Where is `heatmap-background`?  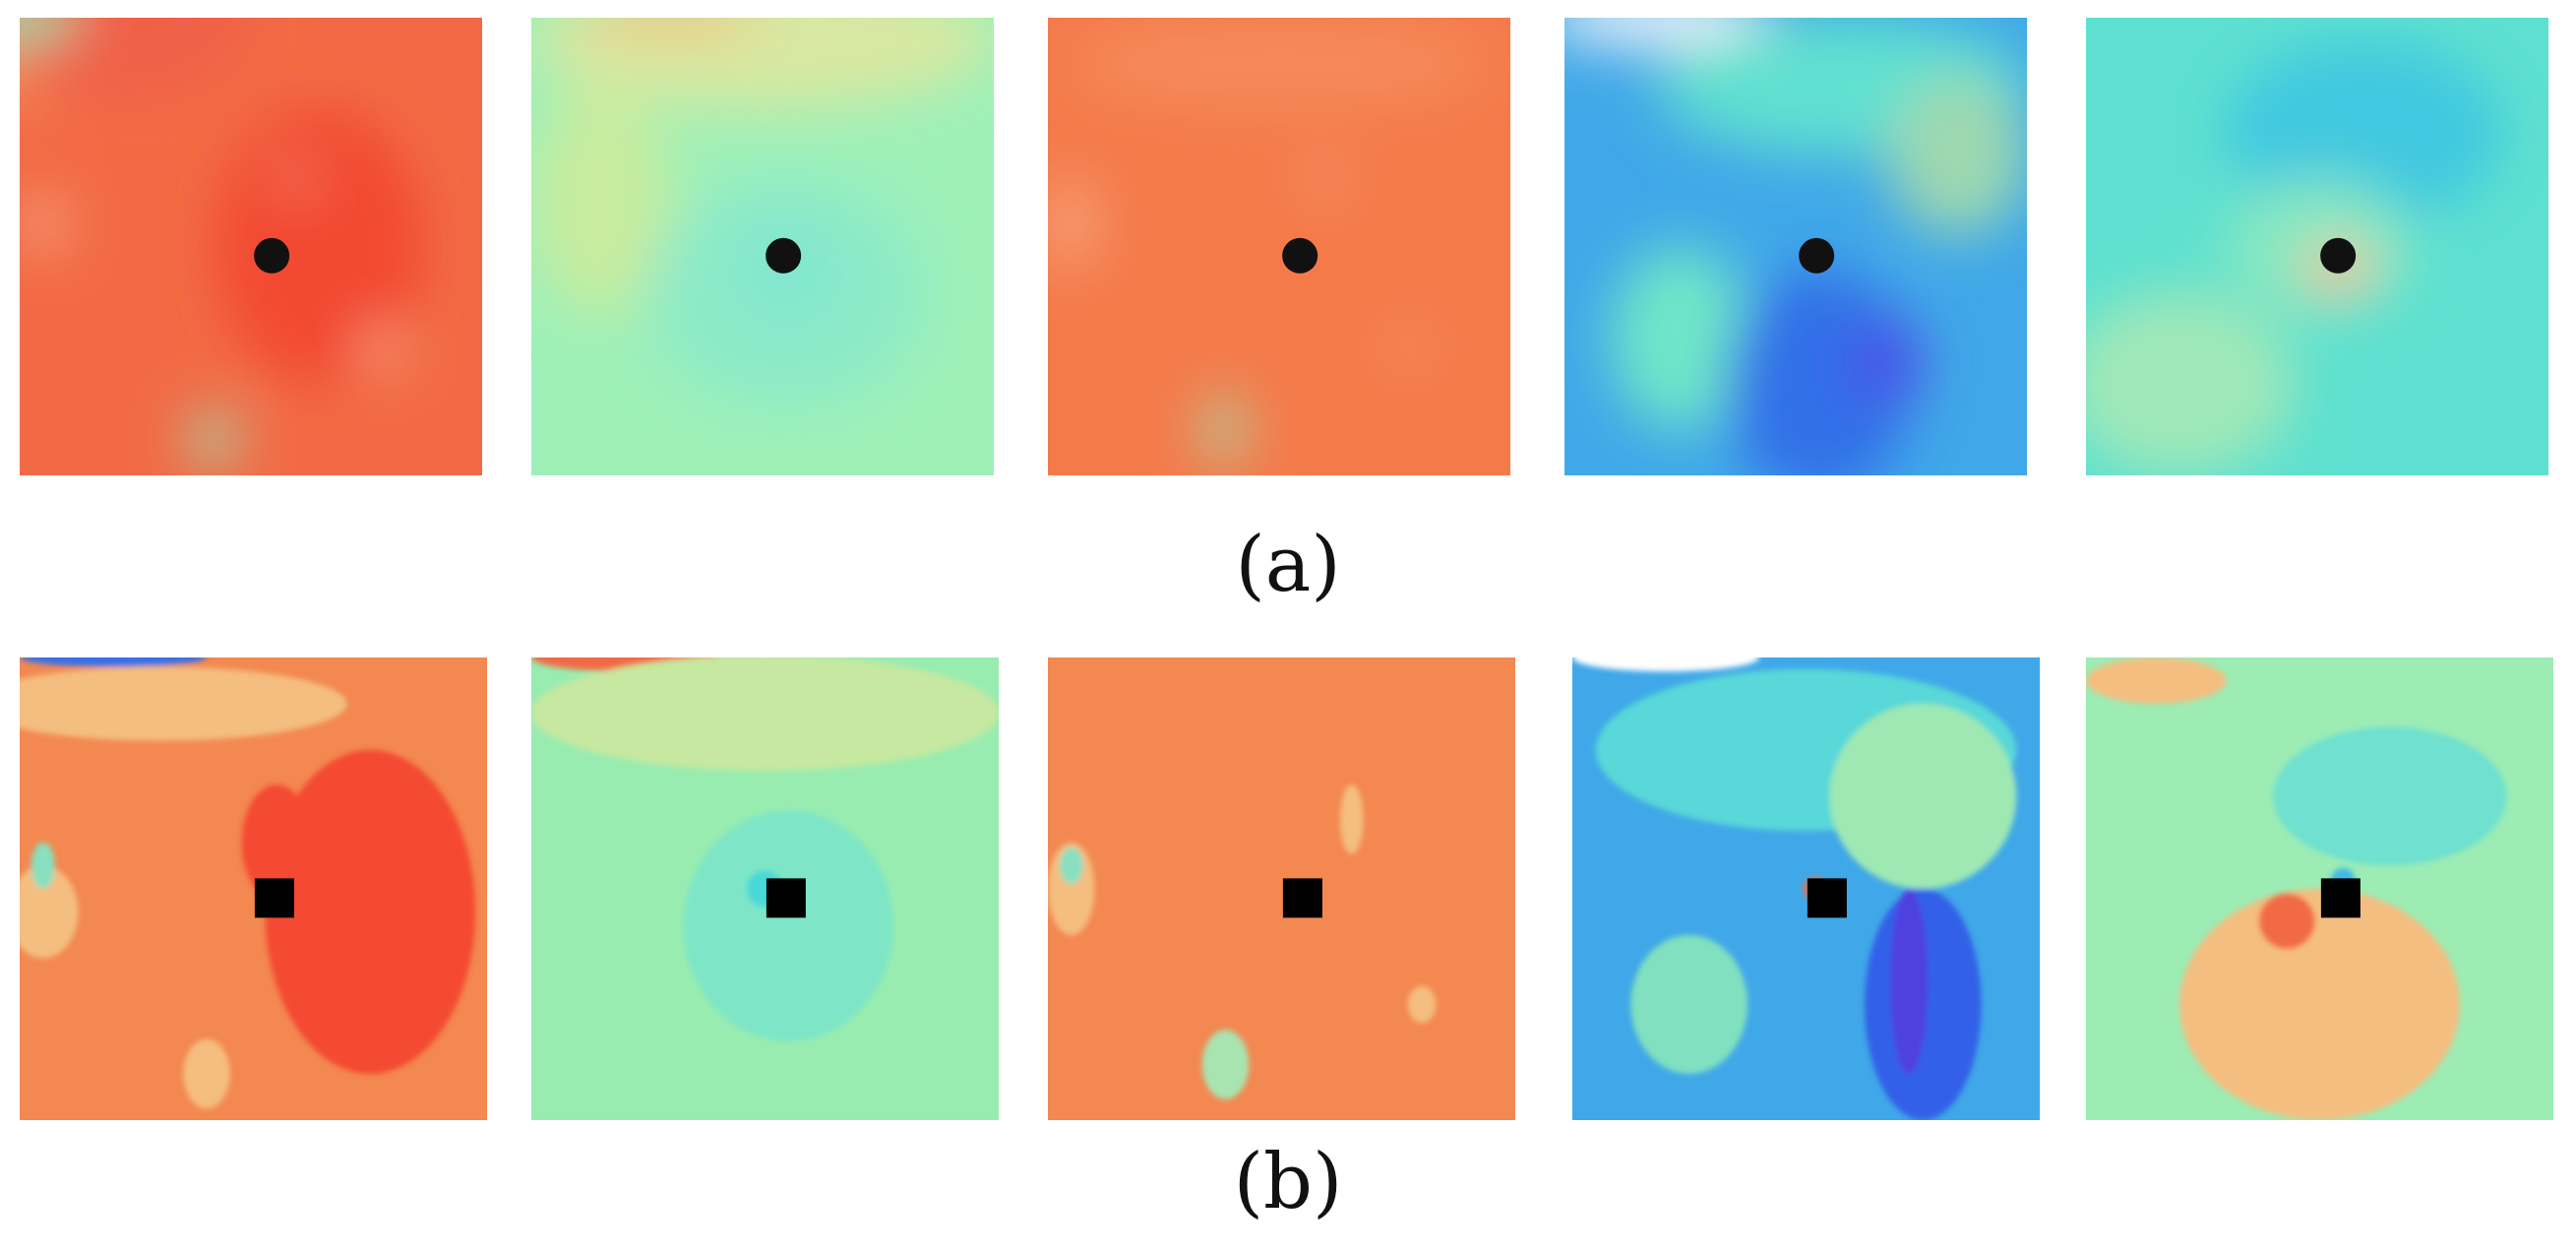
heatmap-background is located at coordinates (1282, 889).